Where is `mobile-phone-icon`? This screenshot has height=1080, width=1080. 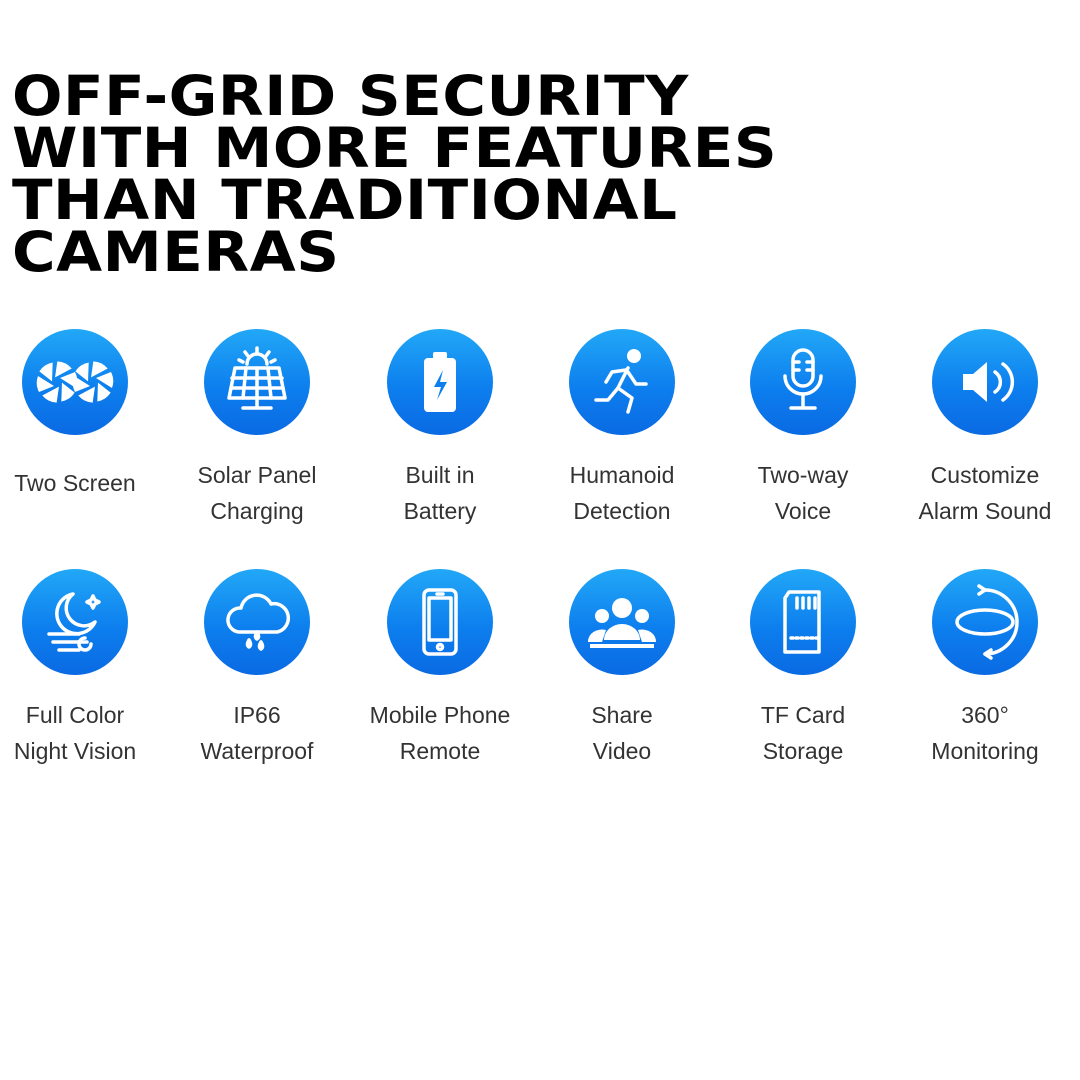 mobile-phone-icon is located at coordinates (440, 622).